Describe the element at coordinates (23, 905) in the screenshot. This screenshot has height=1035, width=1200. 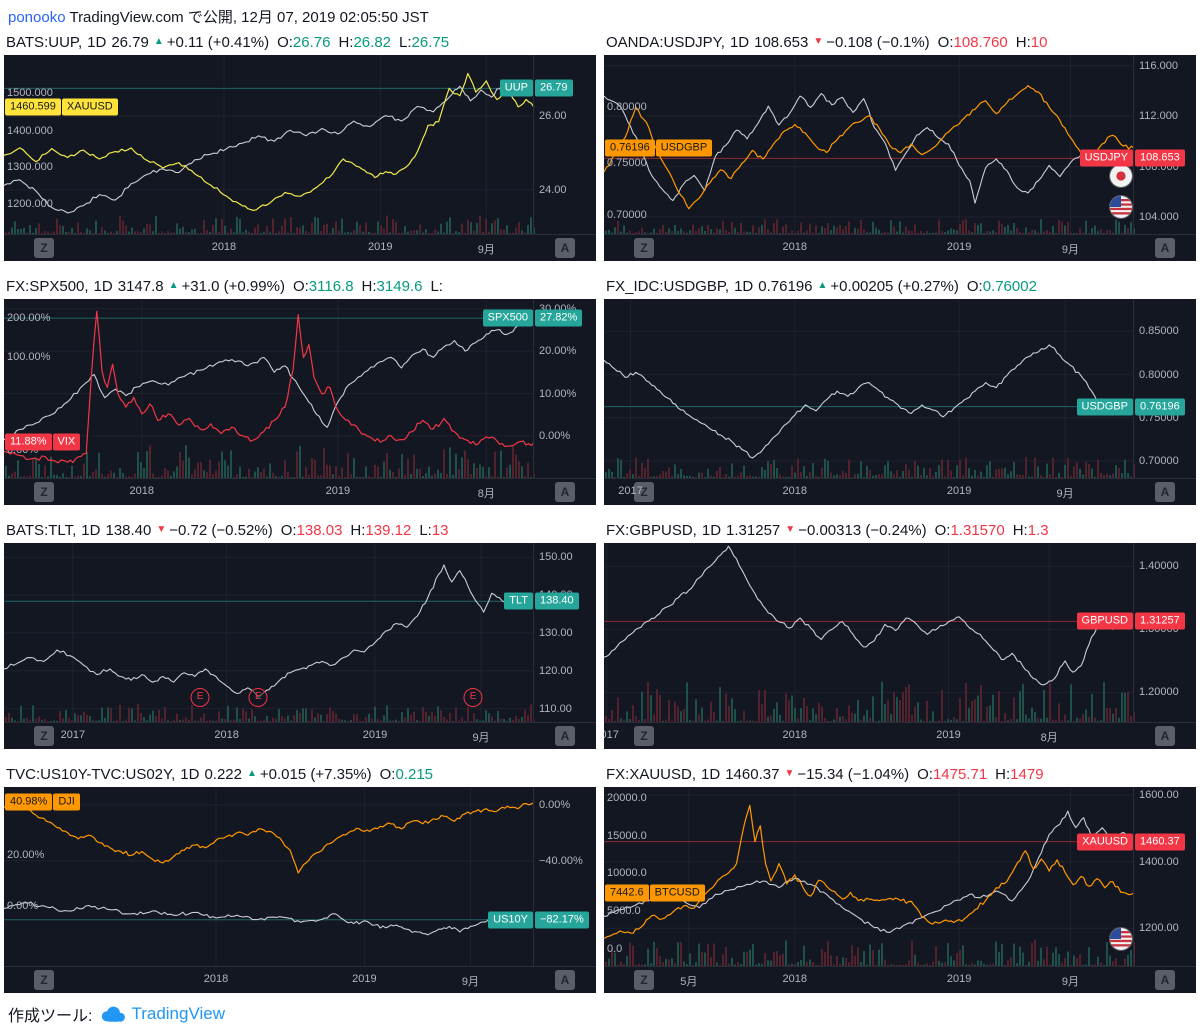
I see `left-axis-tick: 0.00%` at that location.